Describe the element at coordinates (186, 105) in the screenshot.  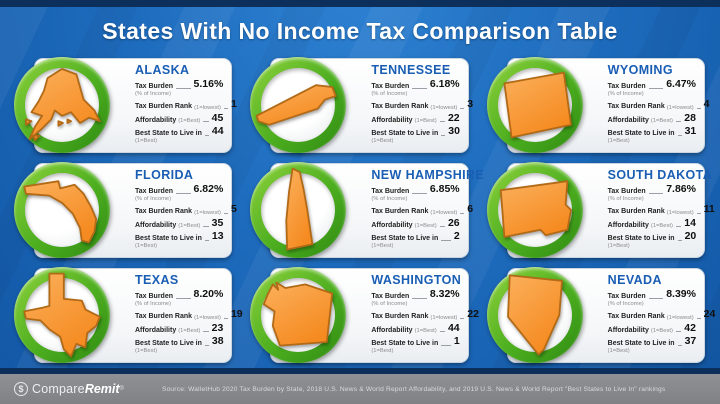
I see `tax-burden-rank-row: Tax Burden Rank (1=lowest) 1` at that location.